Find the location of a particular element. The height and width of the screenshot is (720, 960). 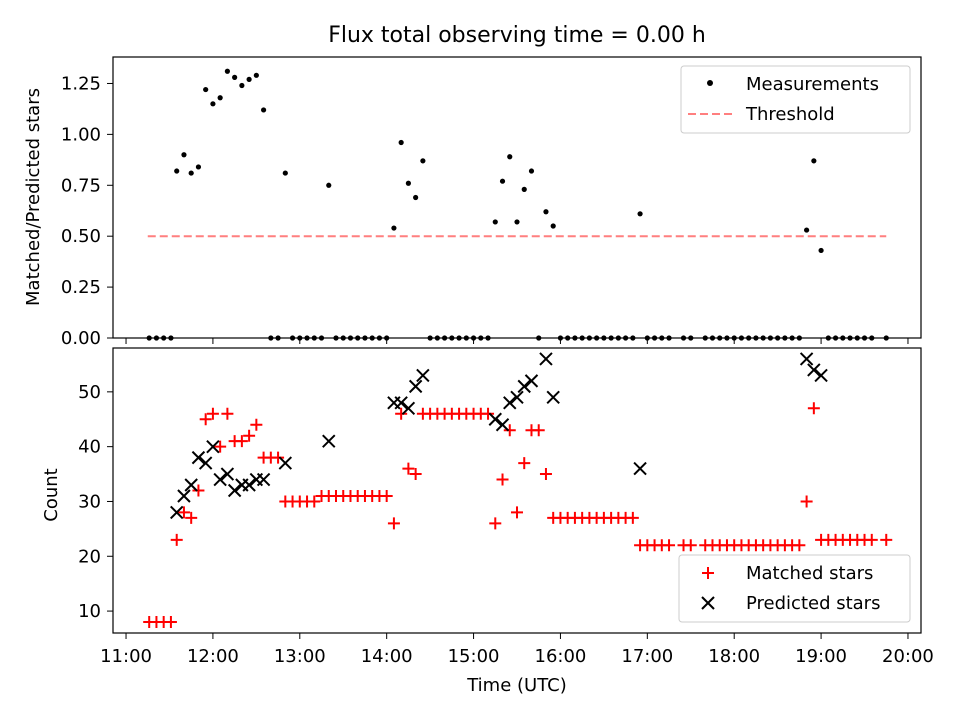

ratio-ytick-label: 0.50 is located at coordinates (81, 236).